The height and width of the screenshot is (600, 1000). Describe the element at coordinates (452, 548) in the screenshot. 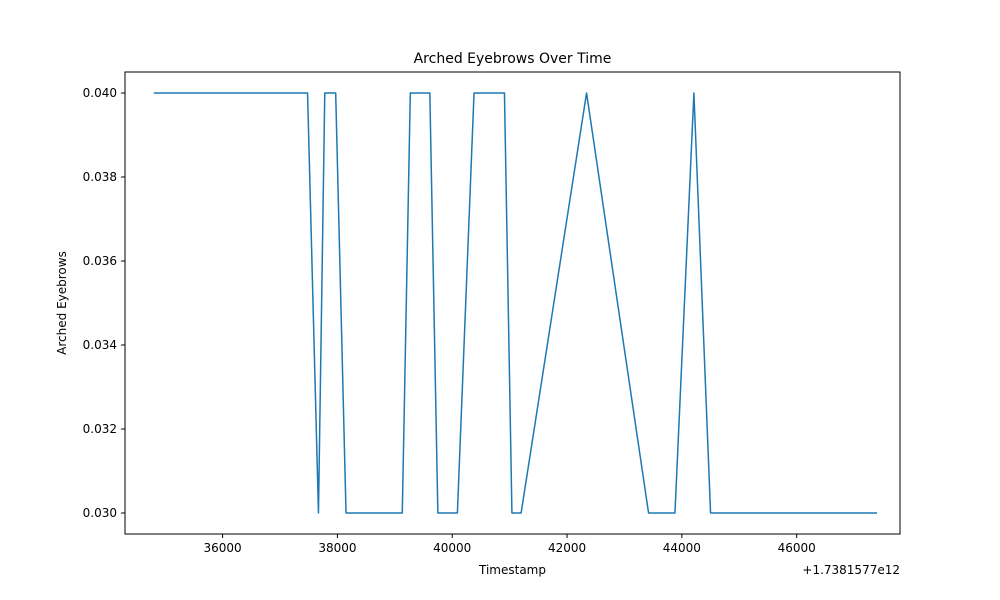

I see `x-tick-label: 40000` at that location.